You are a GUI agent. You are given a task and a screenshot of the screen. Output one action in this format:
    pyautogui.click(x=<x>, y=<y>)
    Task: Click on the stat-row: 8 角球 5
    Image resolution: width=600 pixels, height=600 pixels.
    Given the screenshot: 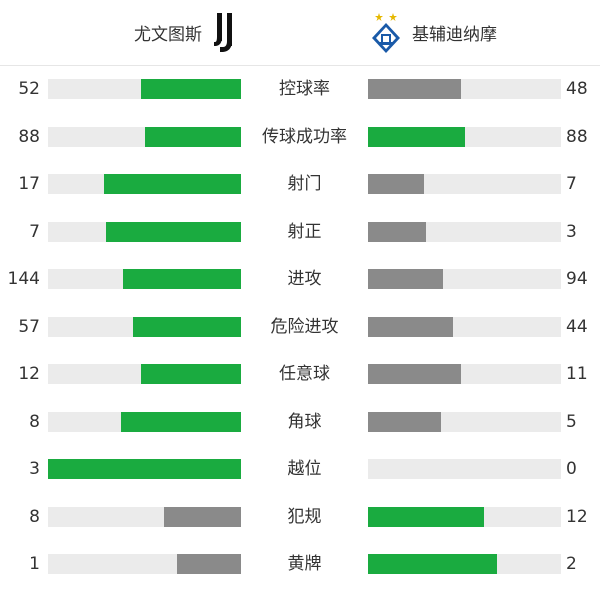 What is the action you would take?
    pyautogui.click(x=300, y=423)
    